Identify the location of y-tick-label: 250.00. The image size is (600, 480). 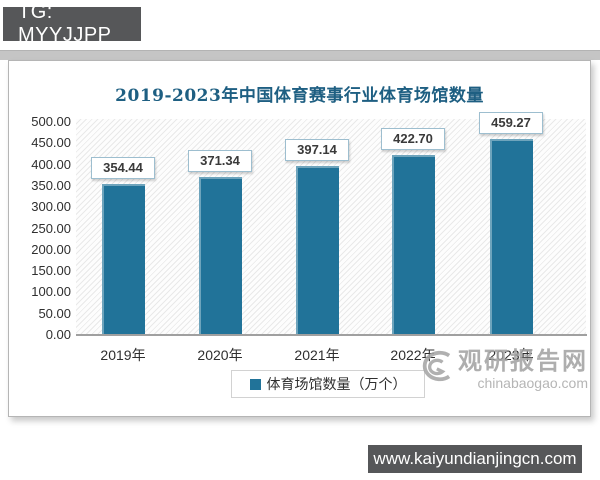
(51, 228).